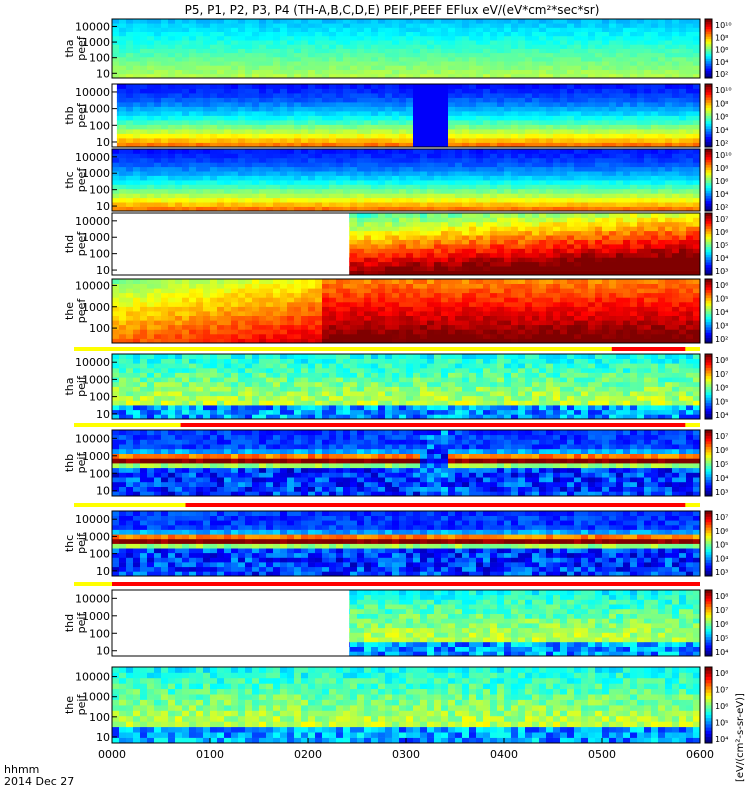  Describe the element at coordinates (103, 206) in the screenshot. I see `y-tick-label: 10` at that location.